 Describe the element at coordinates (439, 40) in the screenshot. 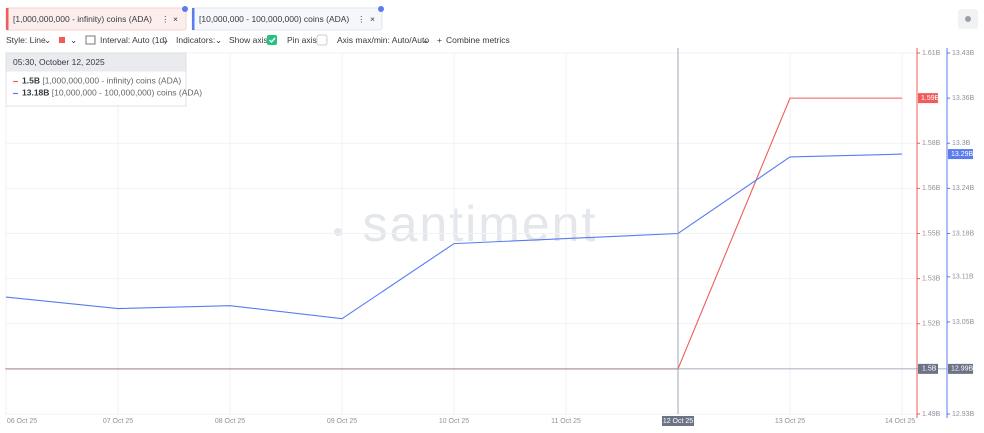

I see `plus-icon: +` at that location.